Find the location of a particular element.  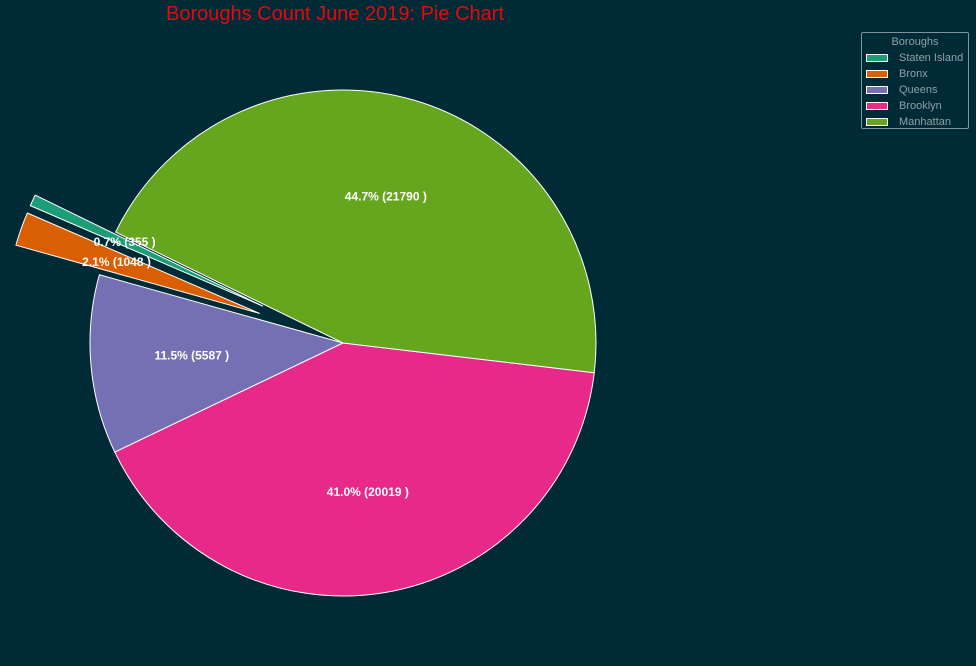

legend-label-brooklyn: Brooklyn is located at coordinates (920, 106).